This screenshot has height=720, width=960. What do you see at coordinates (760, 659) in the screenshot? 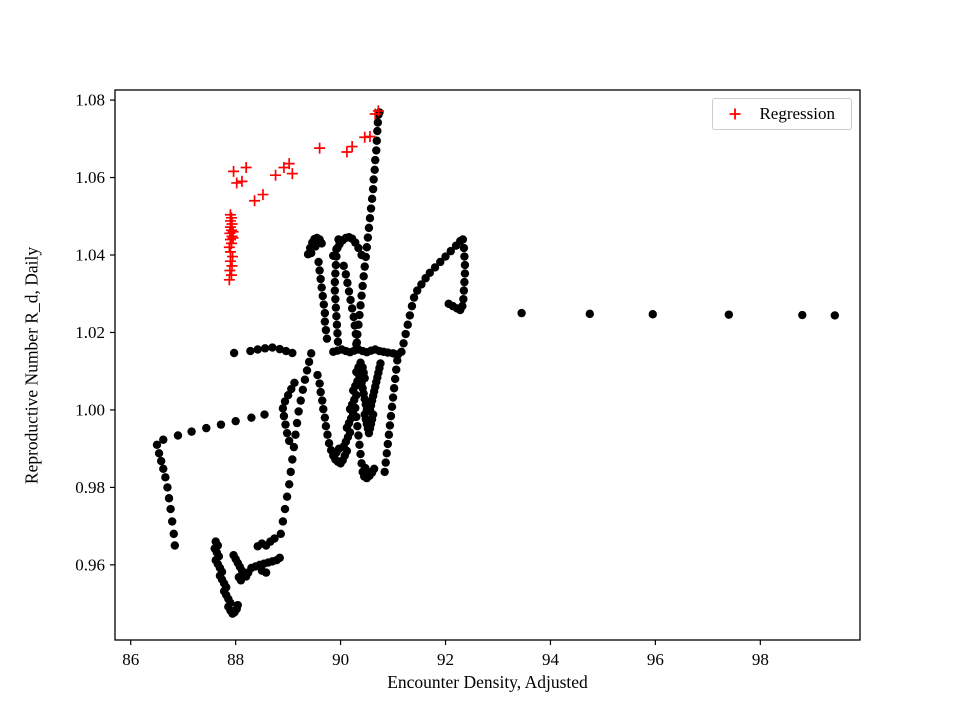
I see `x-tick-label: 98` at bounding box center [760, 659].